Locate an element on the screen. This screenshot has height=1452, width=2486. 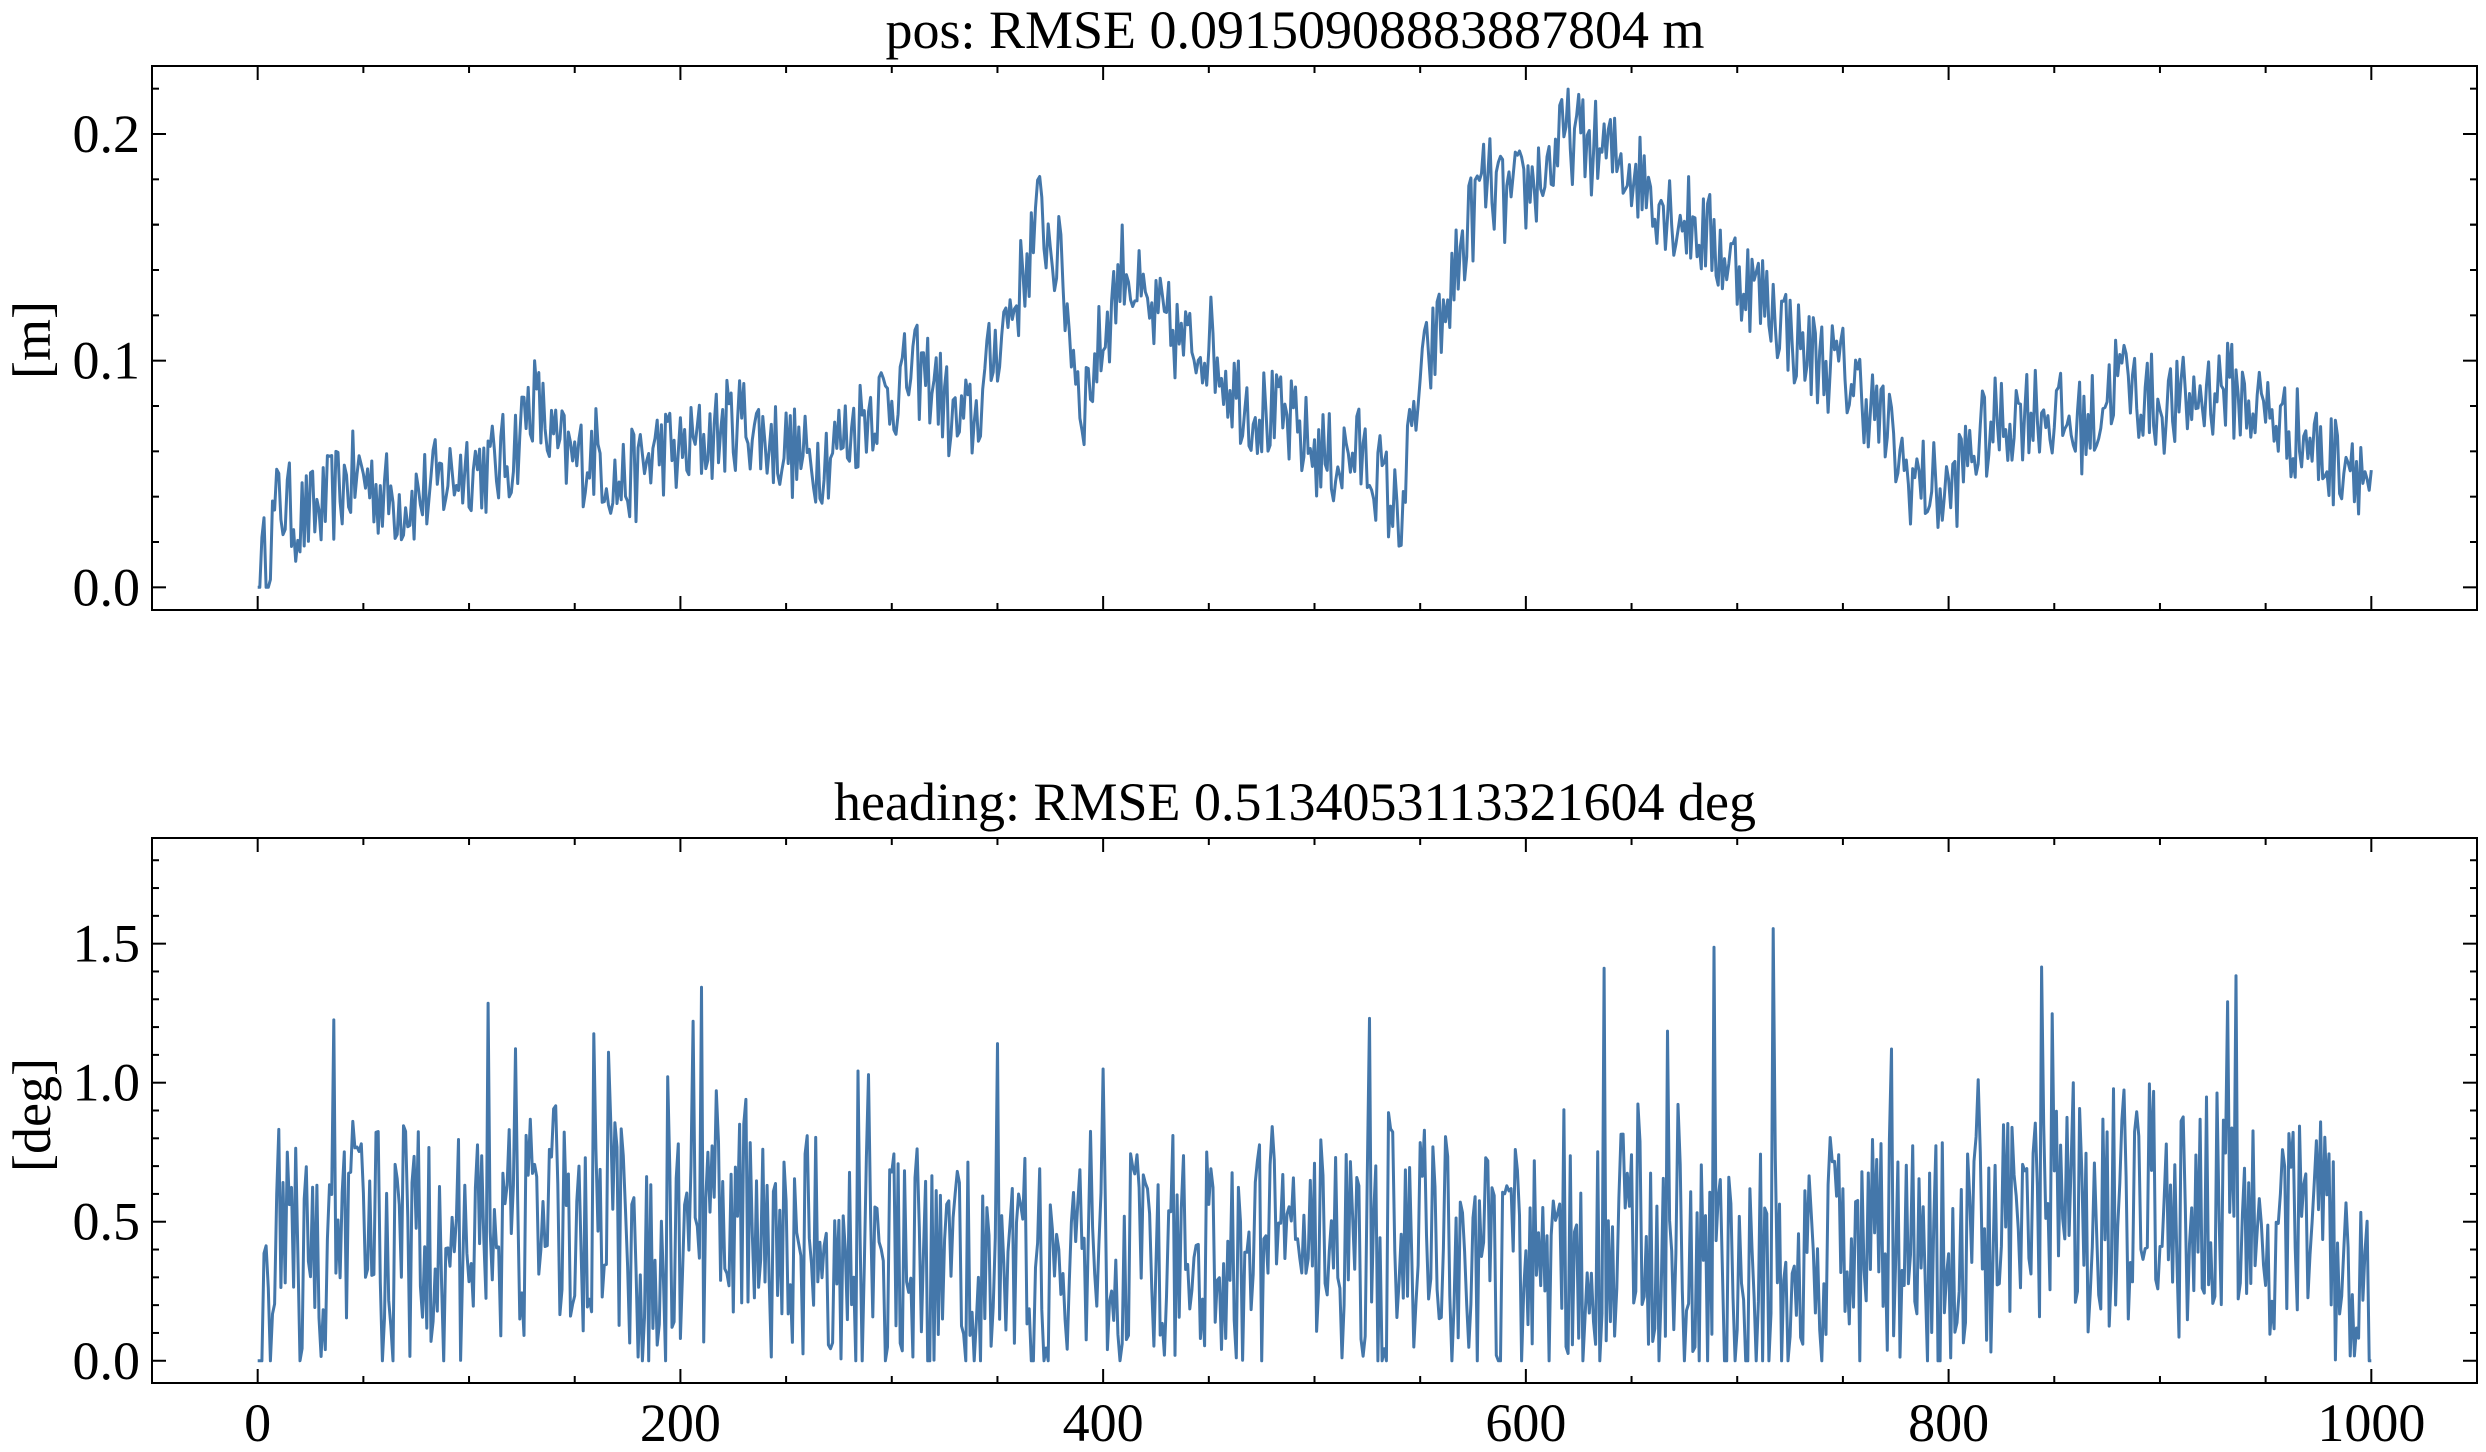
x-tick-label: 1000 is located at coordinates (2371, 1422).